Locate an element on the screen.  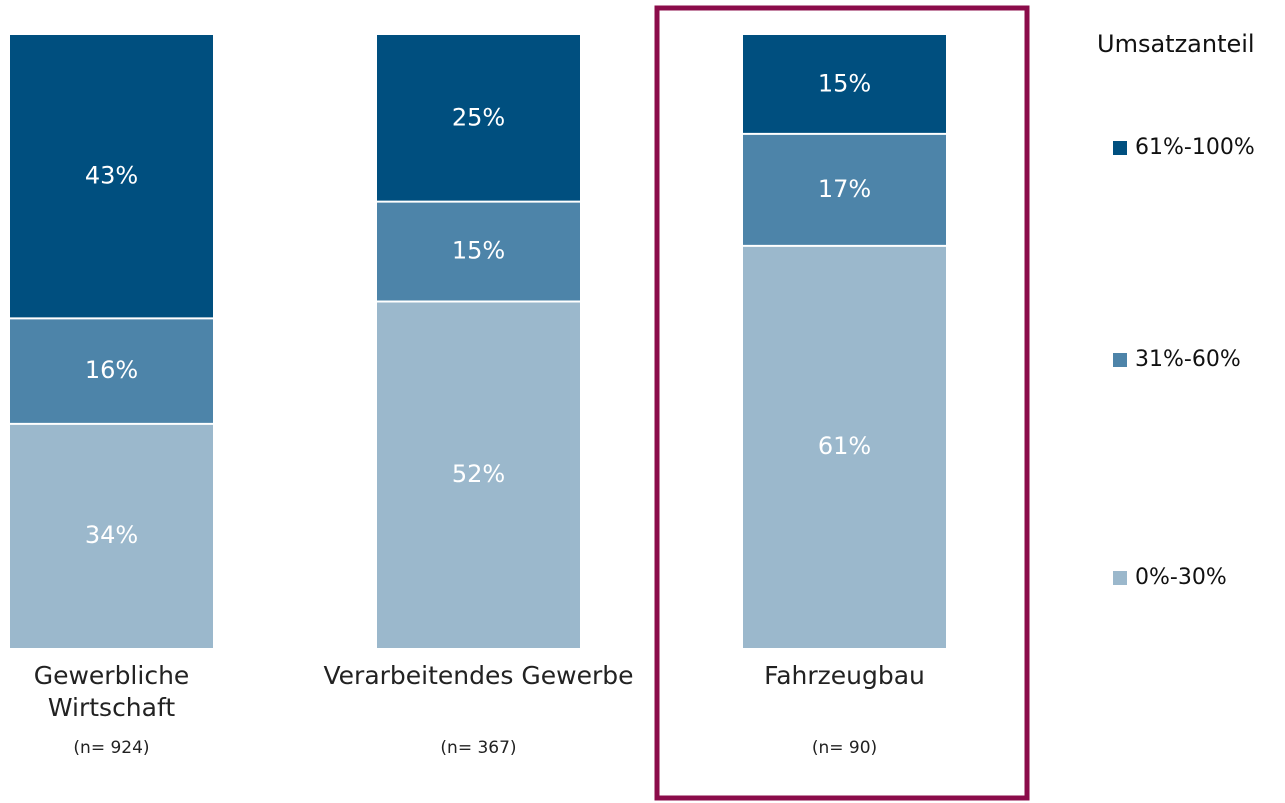
value-label: 61% is located at coordinates (844, 446).